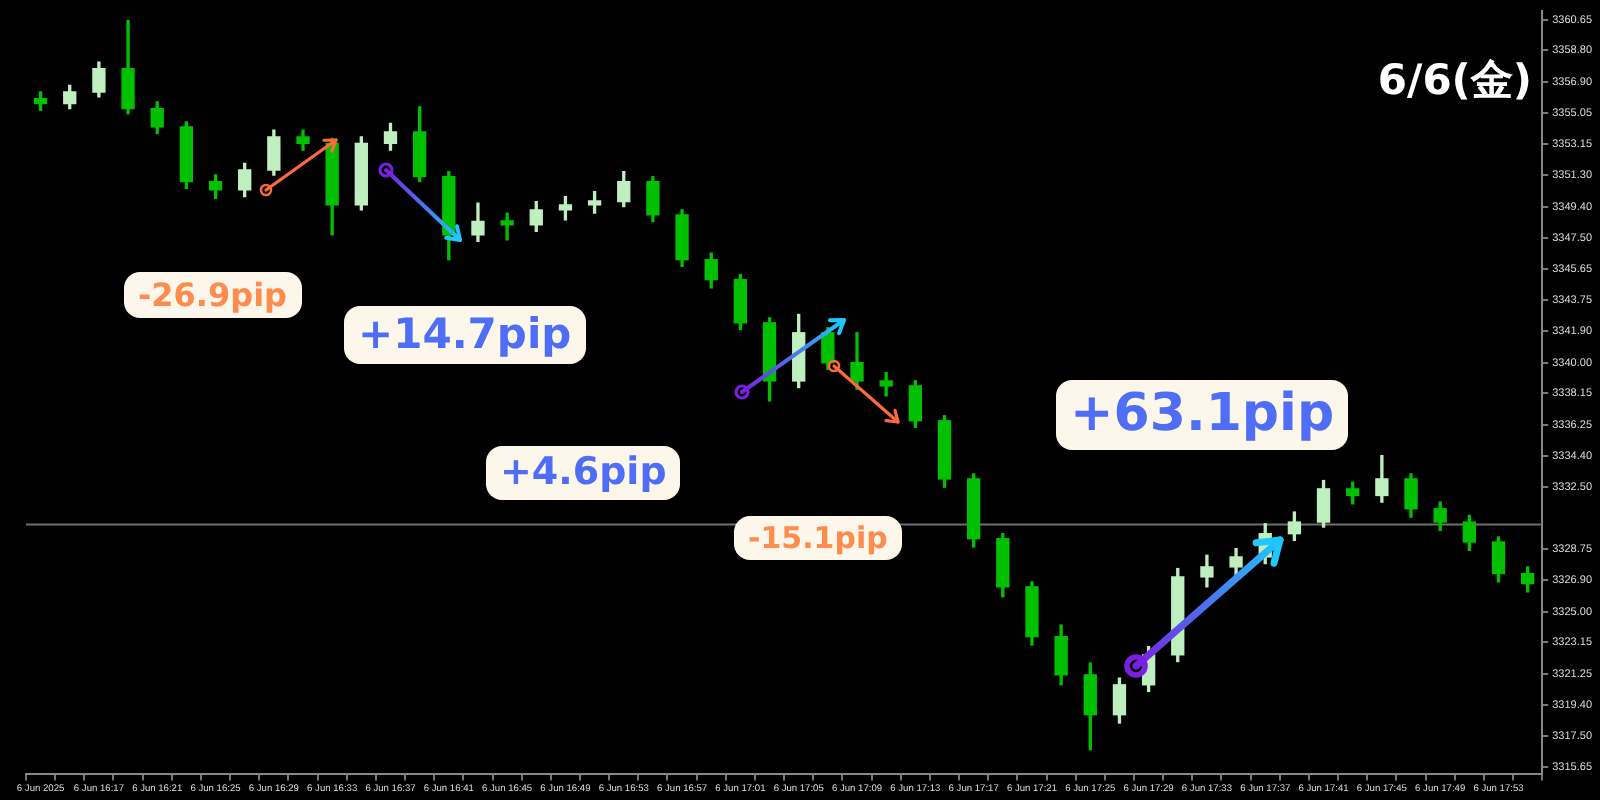 The height and width of the screenshot is (800, 1600). I want to click on annotation: -26.9pip, so click(213, 295).